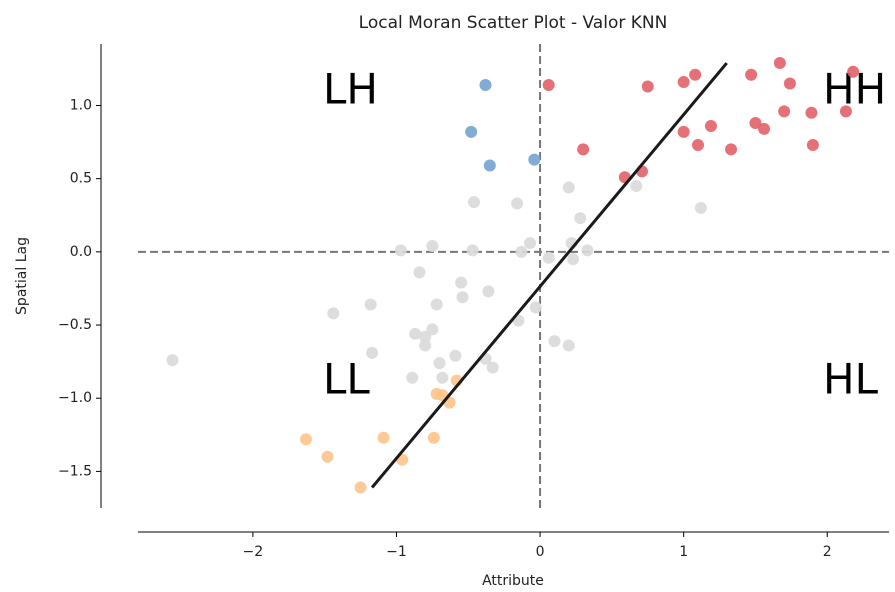  What do you see at coordinates (540, 552) in the screenshot?
I see `x-tick-label: 0` at bounding box center [540, 552].